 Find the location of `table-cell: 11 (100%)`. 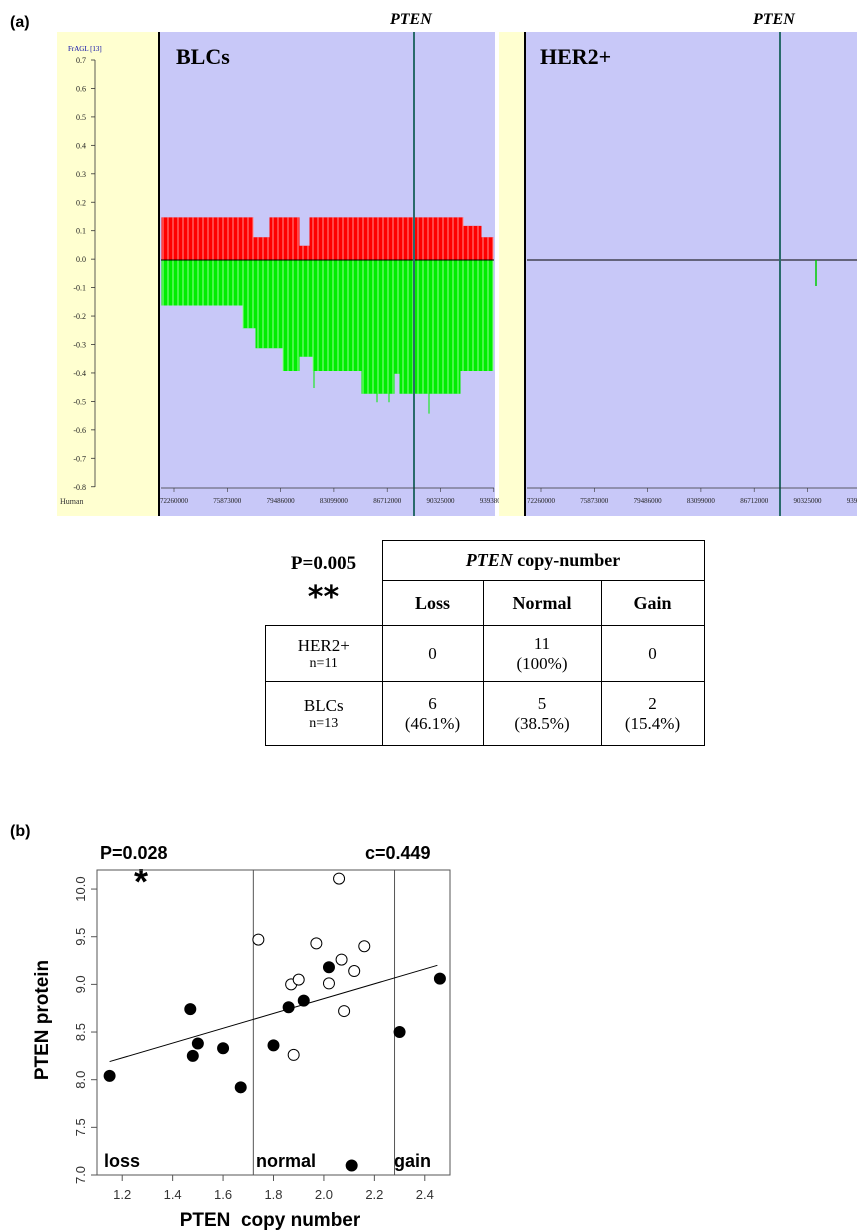

table-cell: 11 (100%) is located at coordinates (542, 653).